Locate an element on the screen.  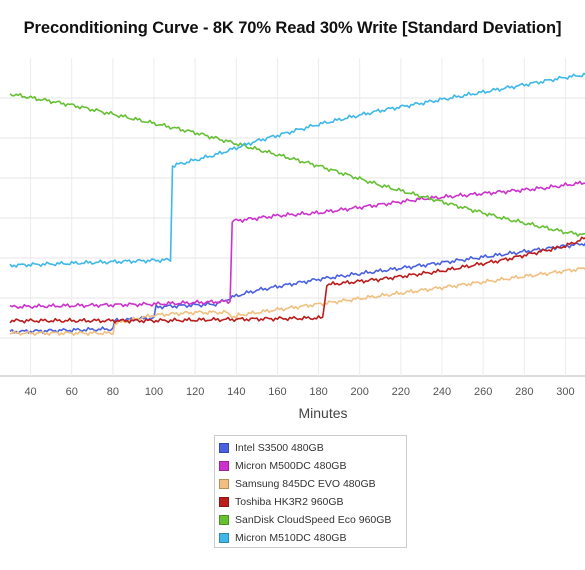
legend-label: SanDisk CloudSpeed Eco 960GB is located at coordinates (313, 520).